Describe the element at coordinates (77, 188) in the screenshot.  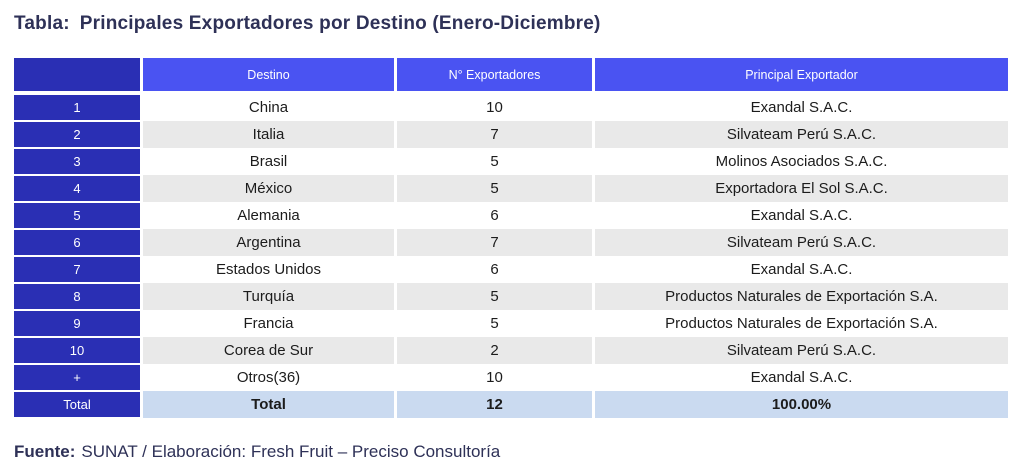
I see `rank-cell: 4` at that location.